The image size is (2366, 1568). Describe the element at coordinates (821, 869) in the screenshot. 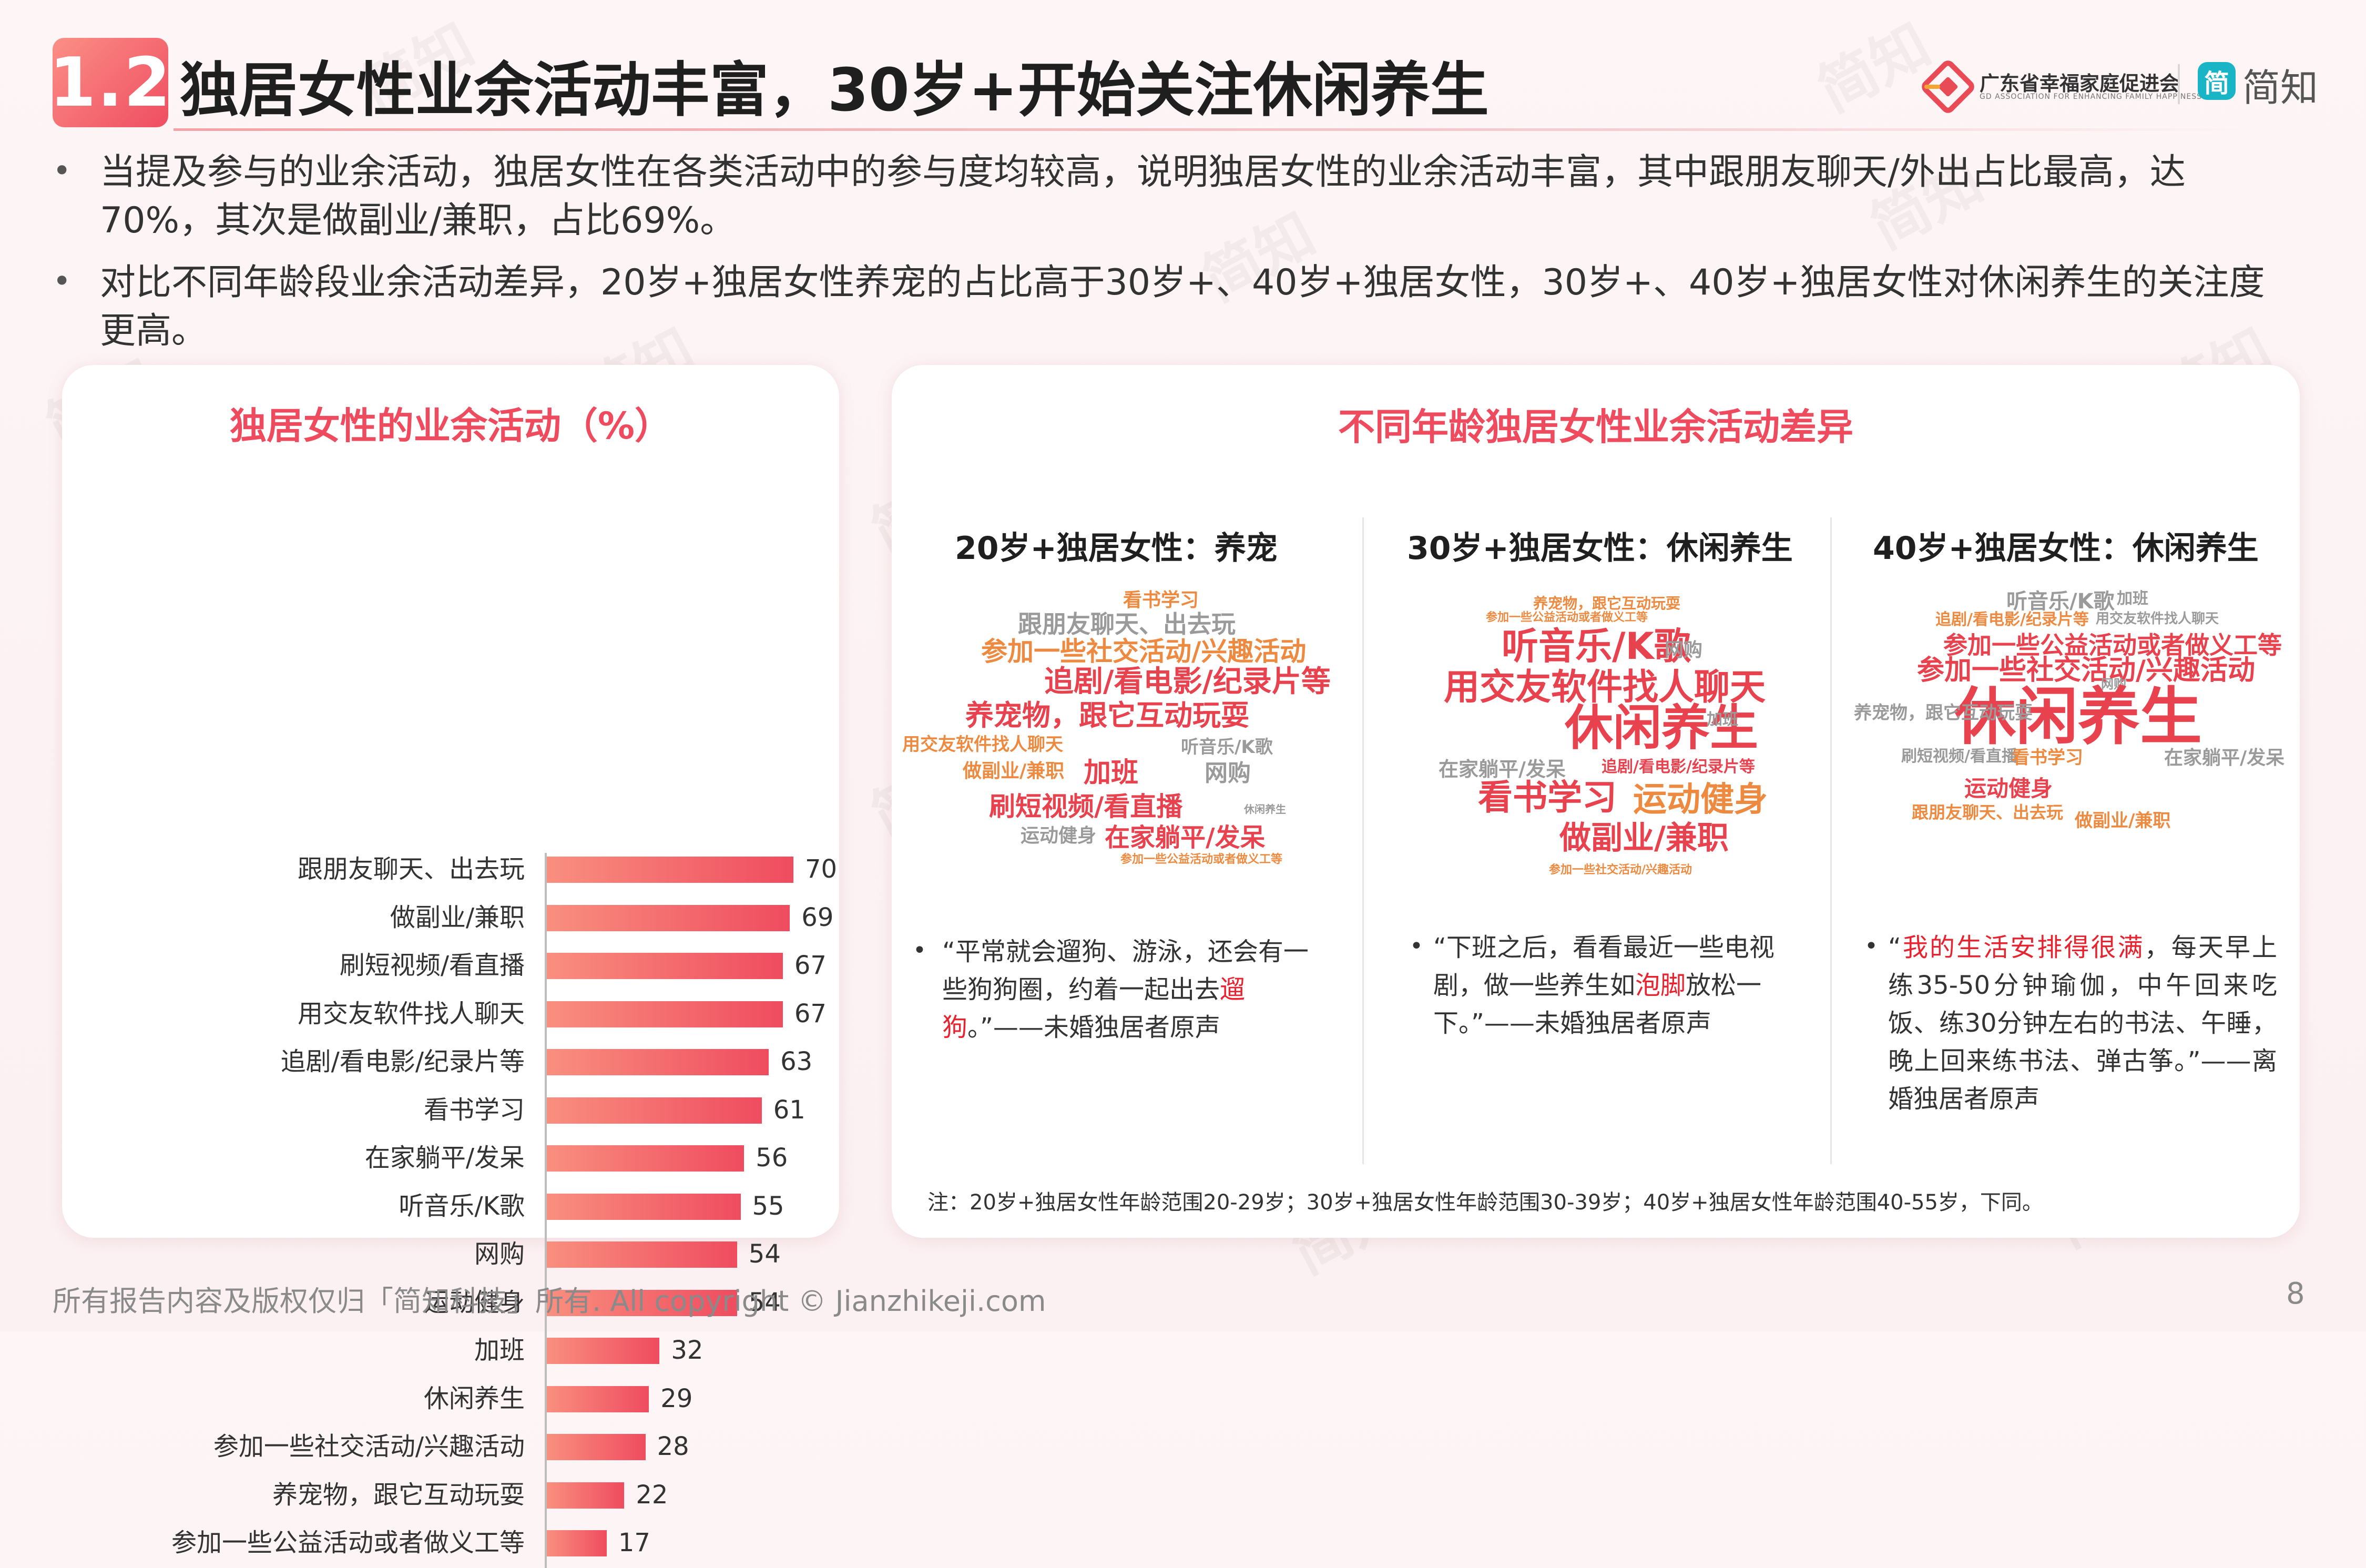

I see `bar-value: 70` at that location.